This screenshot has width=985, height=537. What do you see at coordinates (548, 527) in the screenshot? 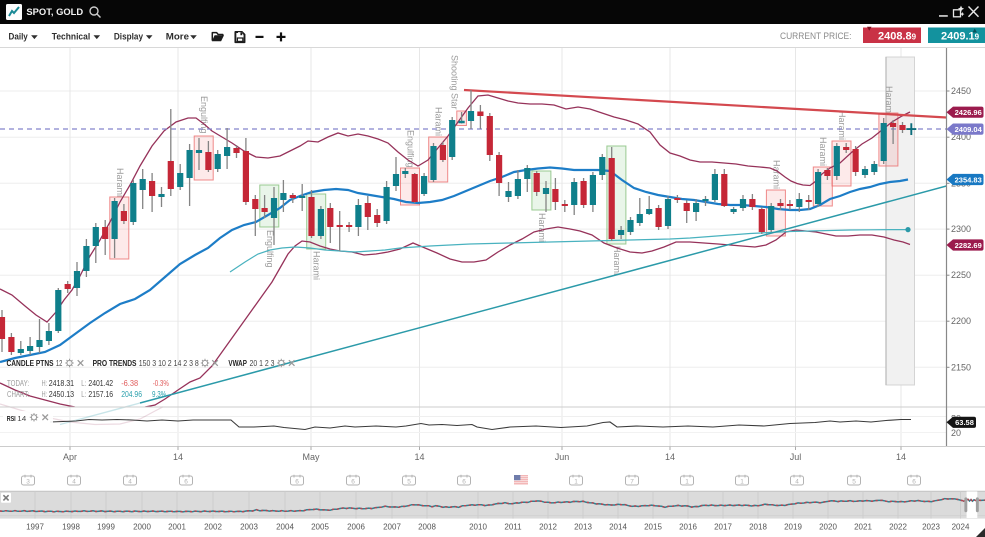
I see `svg-text: 2012` at bounding box center [548, 527].